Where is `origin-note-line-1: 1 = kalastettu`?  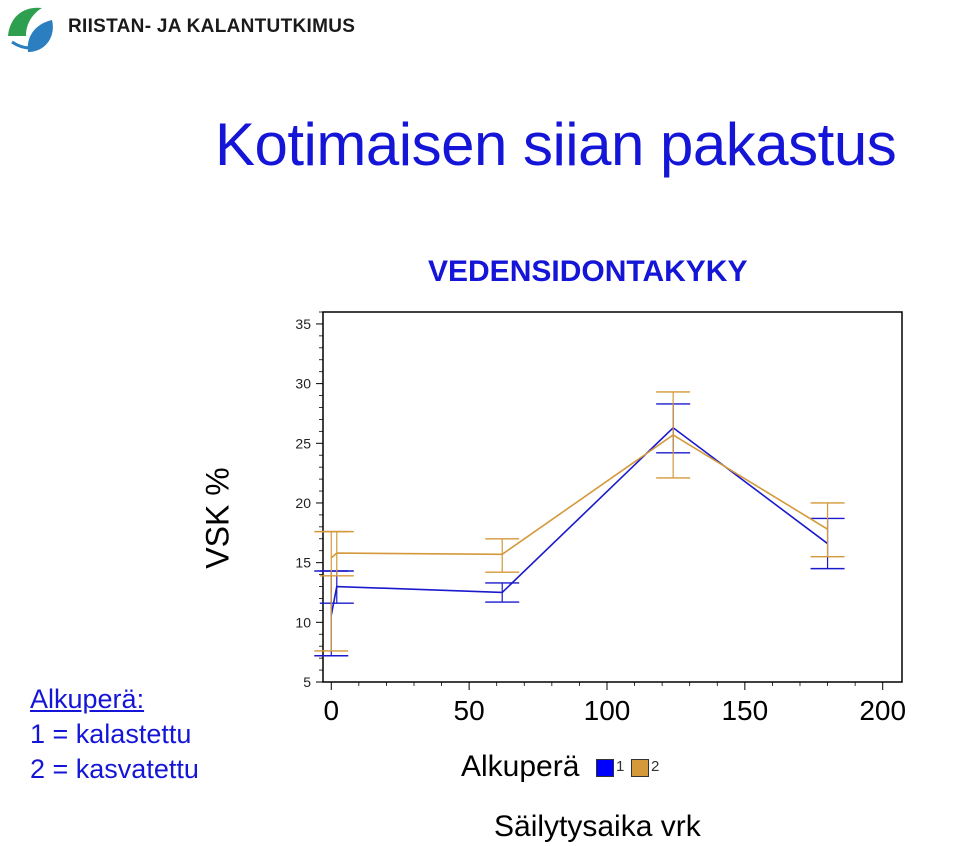 origin-note-line-1: 1 = kalastettu is located at coordinates (111, 734).